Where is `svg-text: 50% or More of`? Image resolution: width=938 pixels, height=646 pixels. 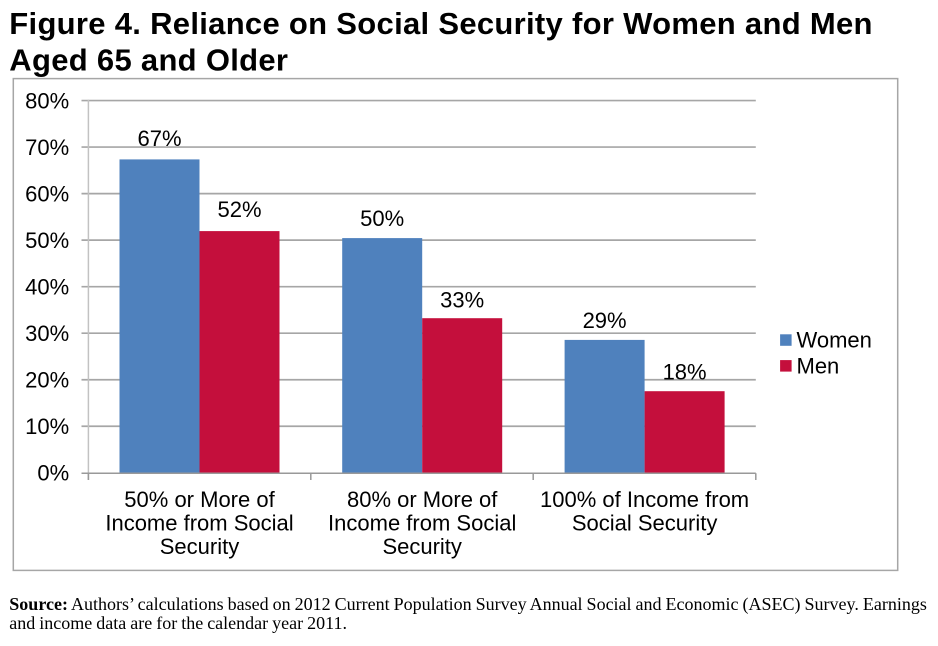 svg-text: 50% or More of is located at coordinates (199, 499).